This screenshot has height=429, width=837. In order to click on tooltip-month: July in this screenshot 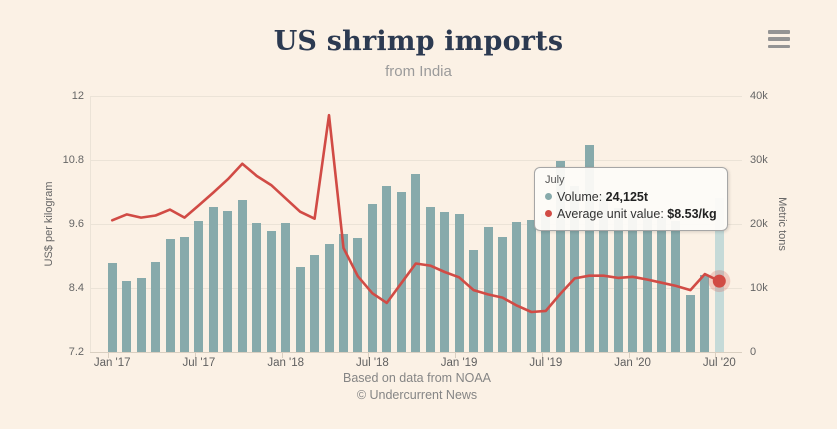, I will do `click(555, 180)`.